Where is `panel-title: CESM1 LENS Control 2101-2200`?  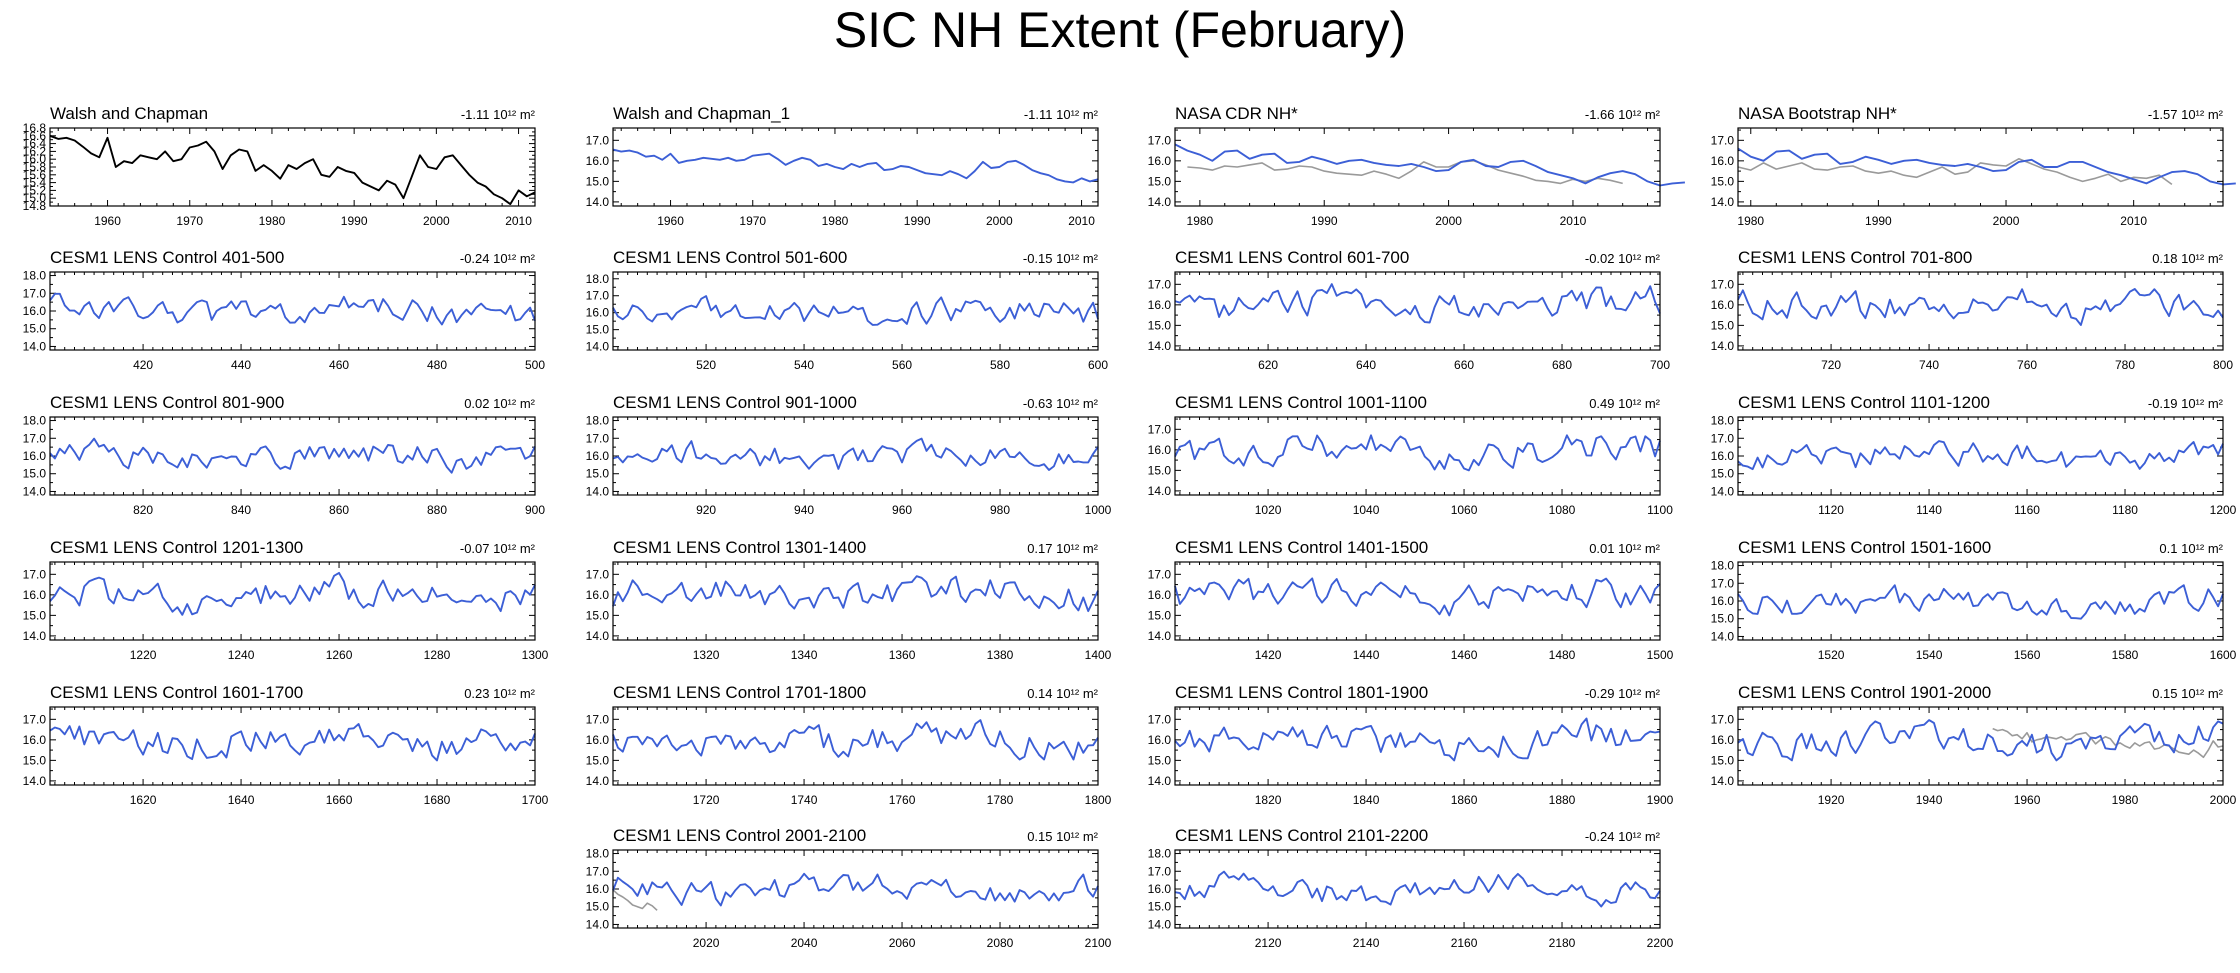 panel-title: CESM1 LENS Control 2101-2200 is located at coordinates (1301, 835).